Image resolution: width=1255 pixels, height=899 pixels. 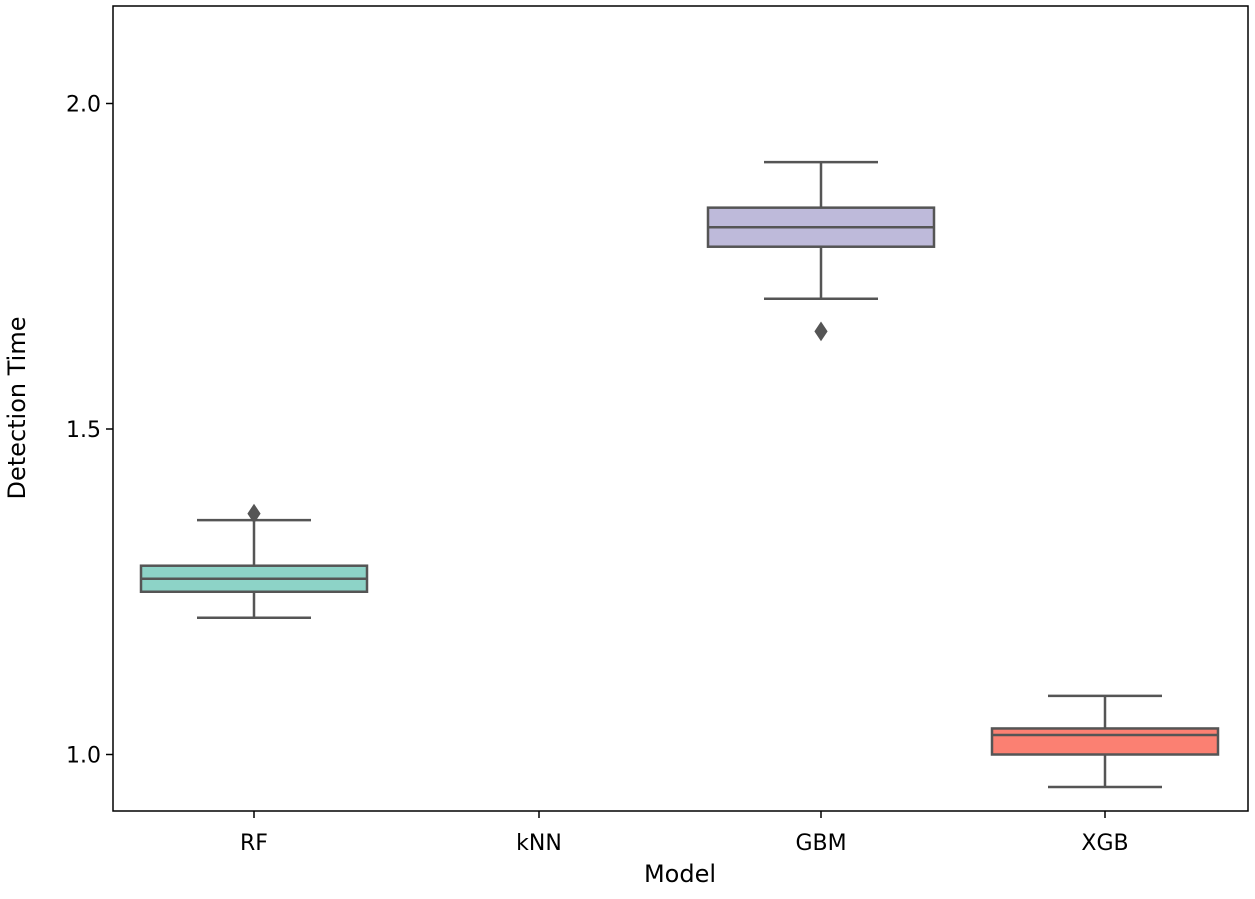 What do you see at coordinates (1105, 741) in the screenshot?
I see `box-xgb` at bounding box center [1105, 741].